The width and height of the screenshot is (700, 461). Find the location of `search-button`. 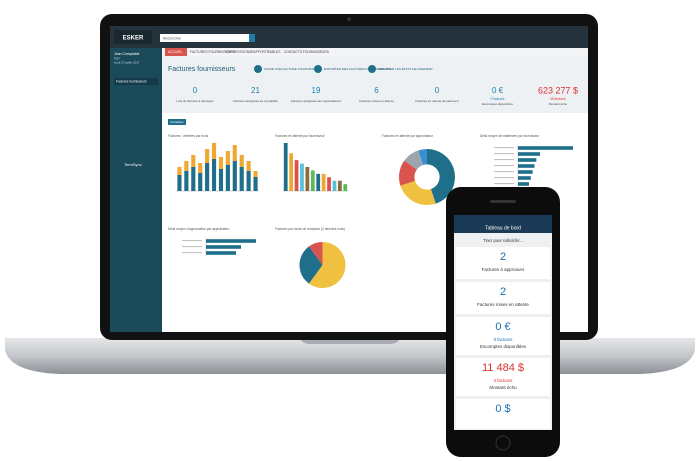

search-button is located at coordinates (252, 38).